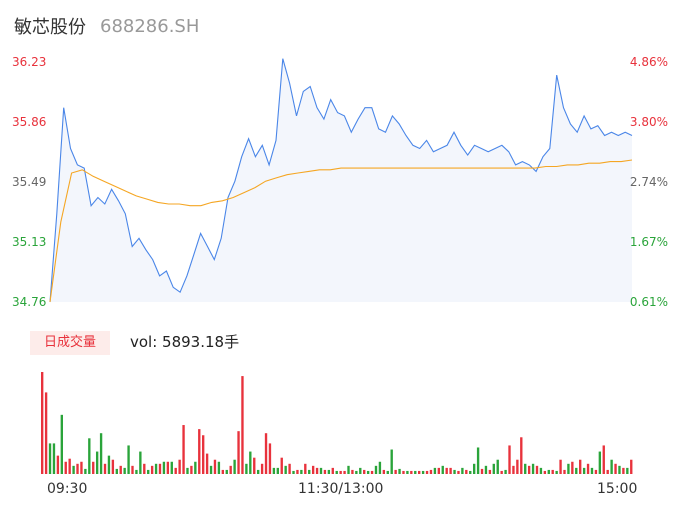 The image size is (686, 524). Describe the element at coordinates (648, 62) in the screenshot. I see `pct-tick: 4.86%` at that location.